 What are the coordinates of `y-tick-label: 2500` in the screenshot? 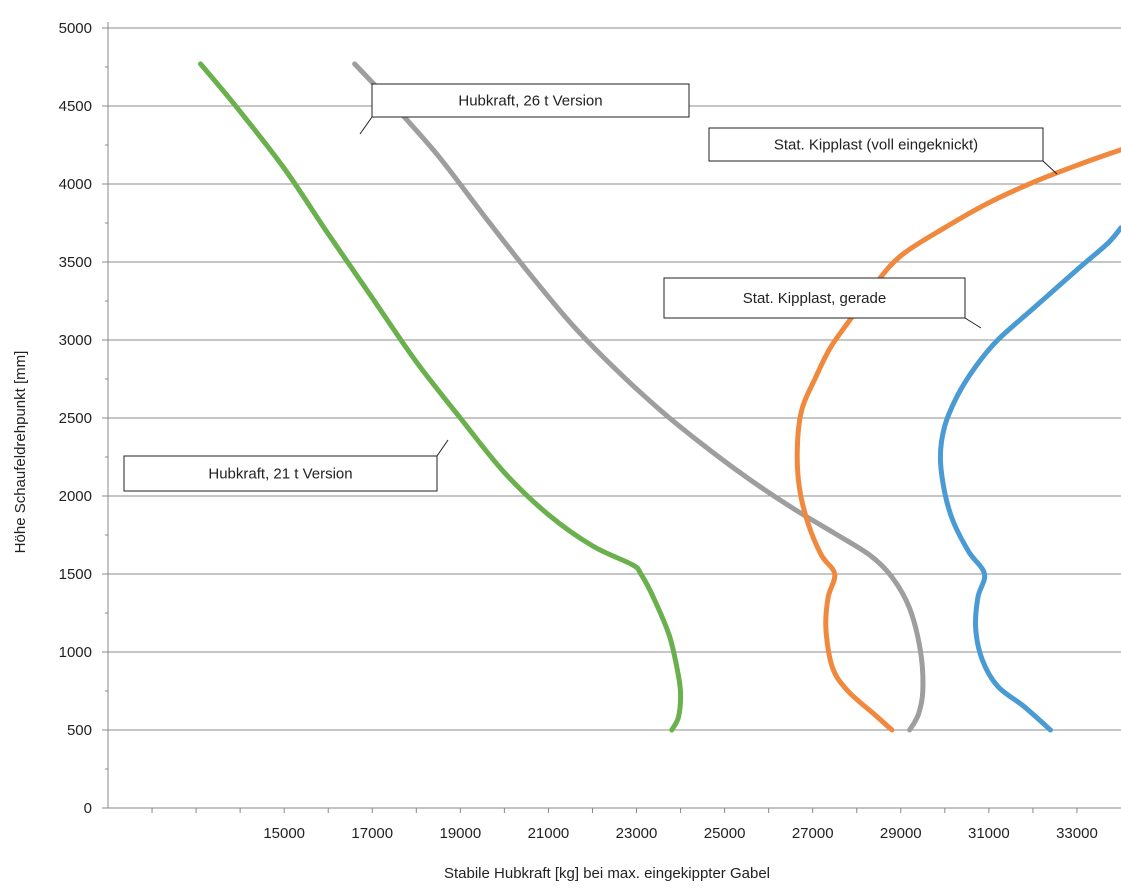 It's located at (75, 418).